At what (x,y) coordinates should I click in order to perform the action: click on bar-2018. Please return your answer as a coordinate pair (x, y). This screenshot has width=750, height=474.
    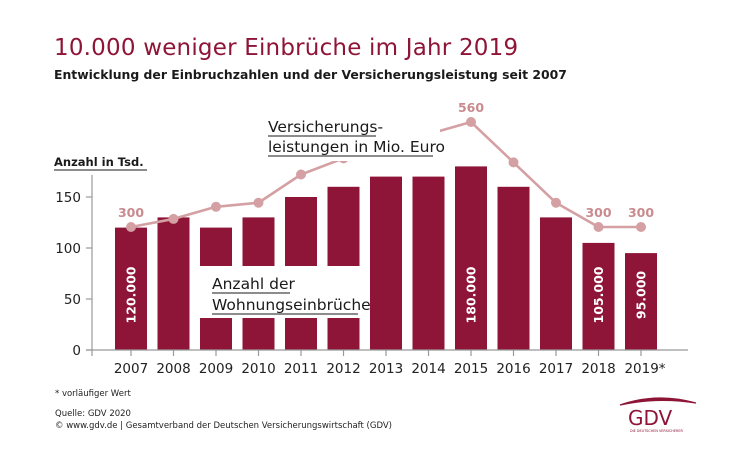
    Looking at the image, I should click on (598, 296).